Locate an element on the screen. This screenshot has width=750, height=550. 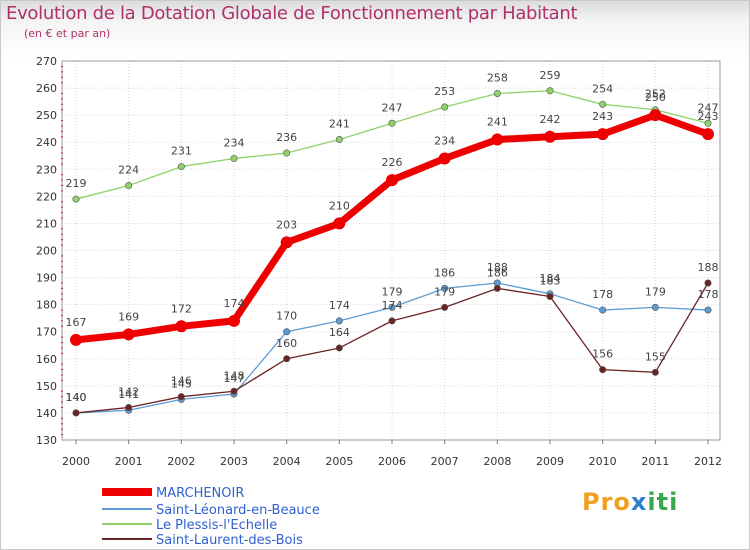
y-tick-label: 240 is located at coordinates (46, 142).